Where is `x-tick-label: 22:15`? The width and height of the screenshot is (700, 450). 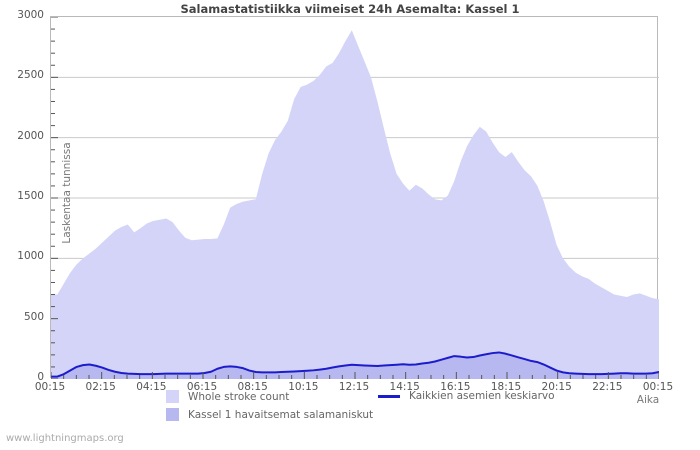 x-tick-label: 22:15 is located at coordinates (607, 387).